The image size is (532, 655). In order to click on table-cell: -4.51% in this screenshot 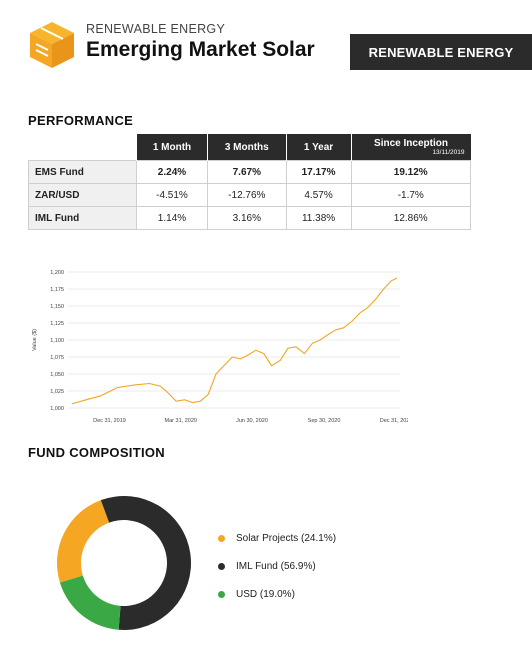, I will do `click(172, 195)`.